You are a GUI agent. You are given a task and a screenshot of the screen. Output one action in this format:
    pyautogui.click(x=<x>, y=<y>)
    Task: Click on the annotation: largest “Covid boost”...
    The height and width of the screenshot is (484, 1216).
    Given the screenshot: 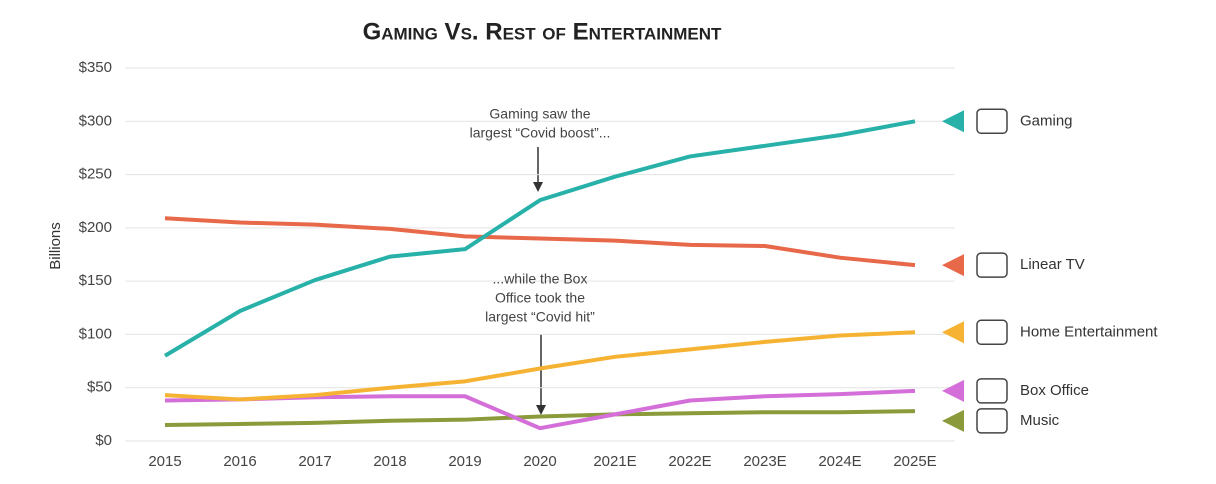 What is the action you would take?
    pyautogui.click(x=540, y=133)
    